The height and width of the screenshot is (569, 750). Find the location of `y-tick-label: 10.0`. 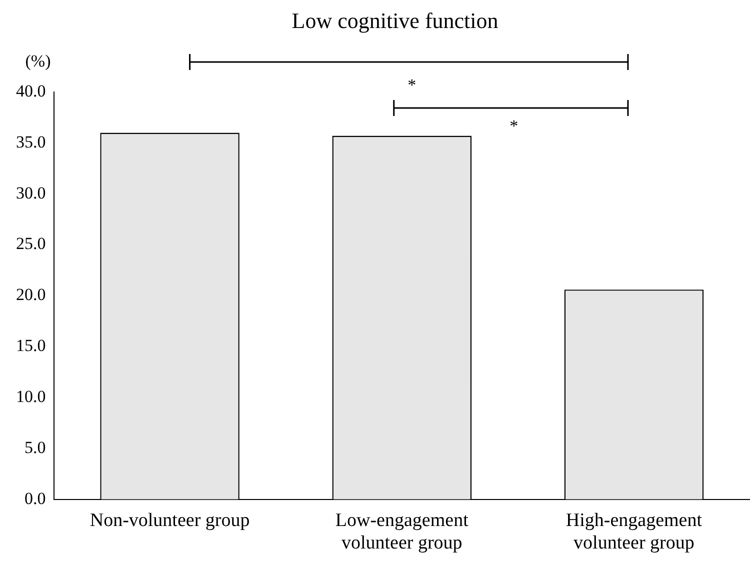

y-tick-label: 10.0 is located at coordinates (31, 396).